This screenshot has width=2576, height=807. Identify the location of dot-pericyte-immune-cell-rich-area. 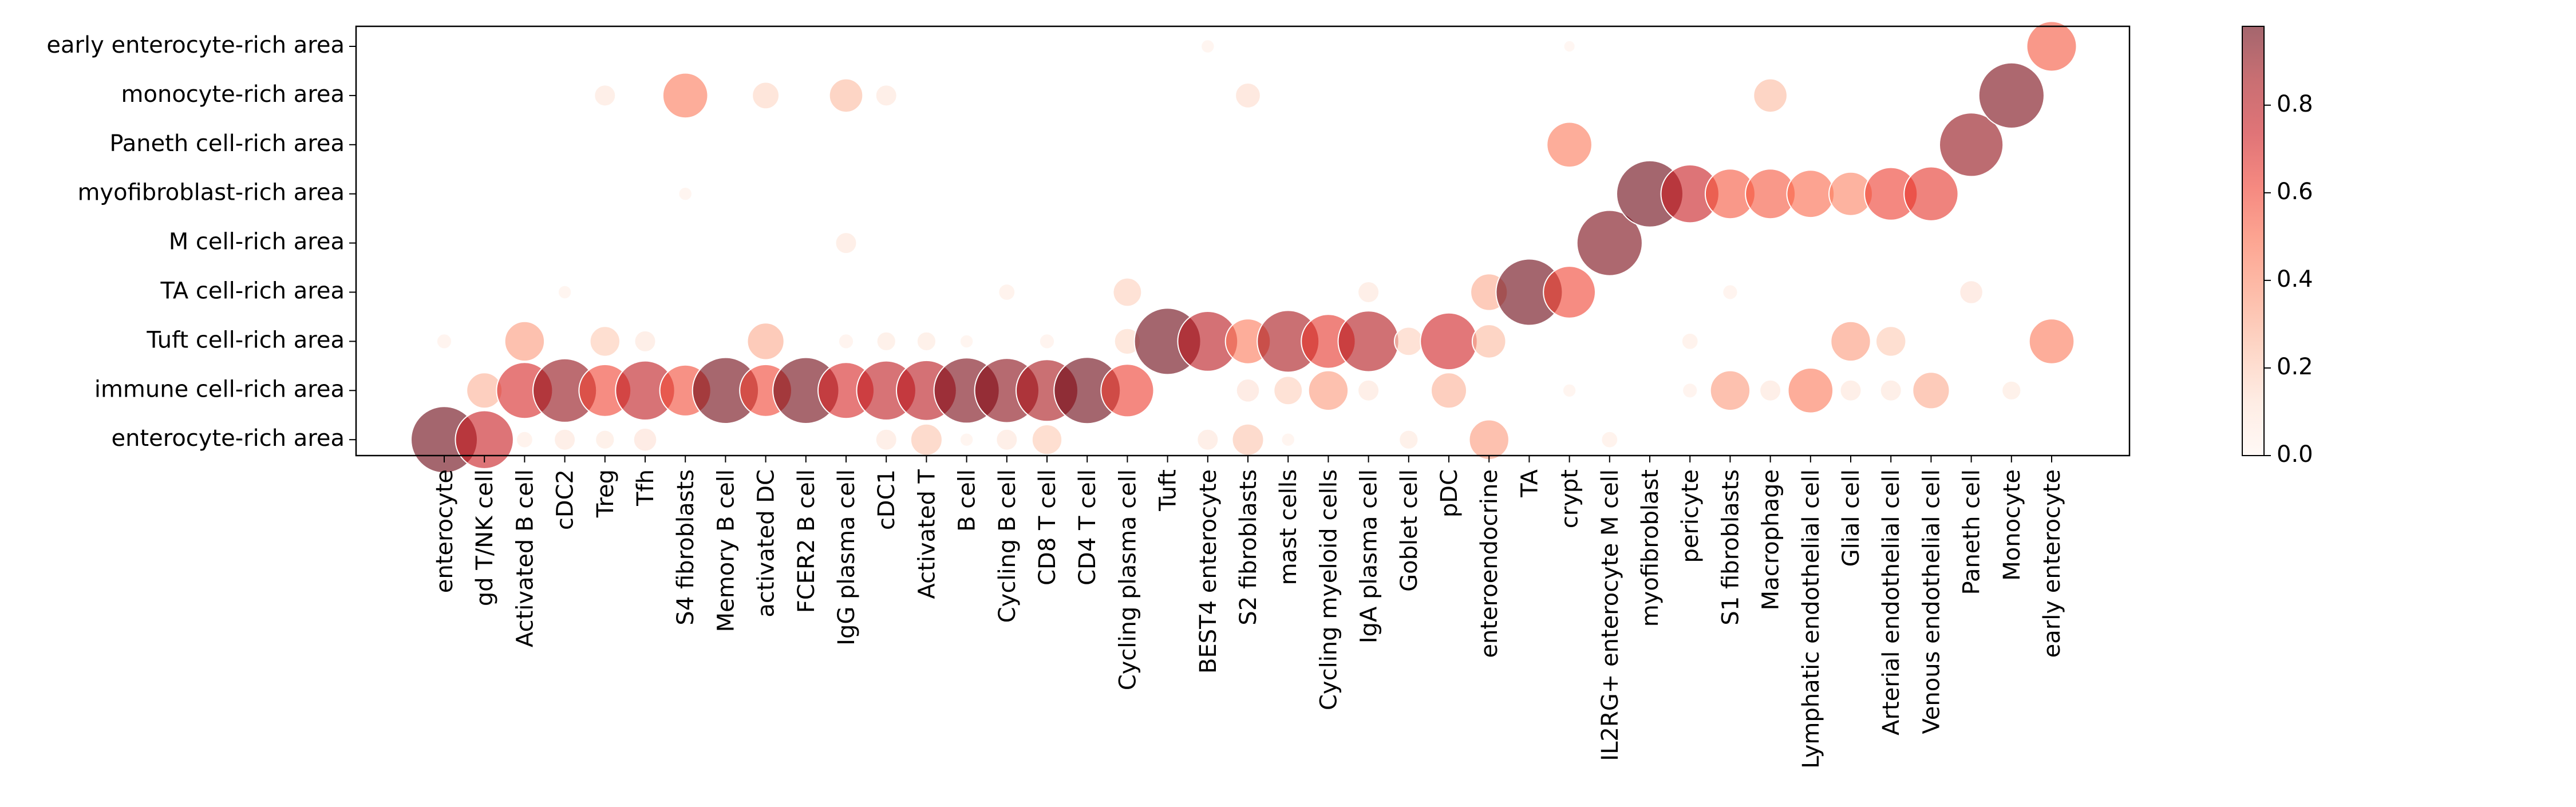
(1690, 390).